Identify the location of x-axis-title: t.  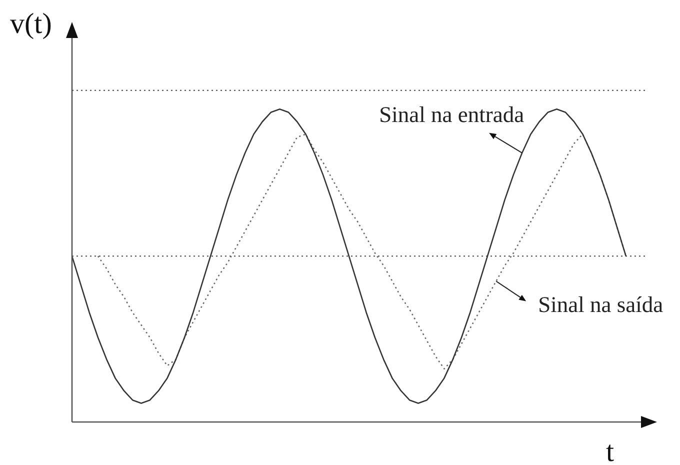
(610, 450).